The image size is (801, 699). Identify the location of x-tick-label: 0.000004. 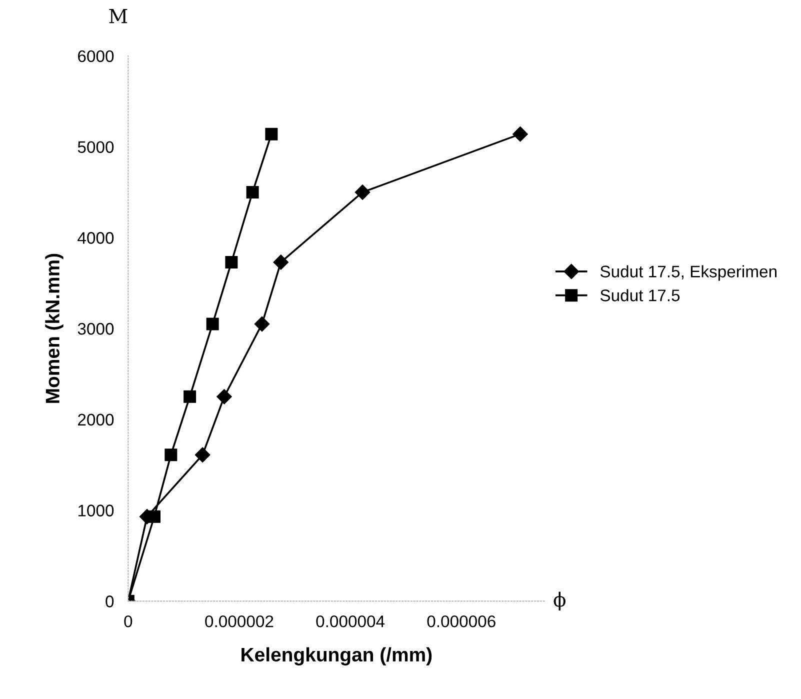
(350, 621).